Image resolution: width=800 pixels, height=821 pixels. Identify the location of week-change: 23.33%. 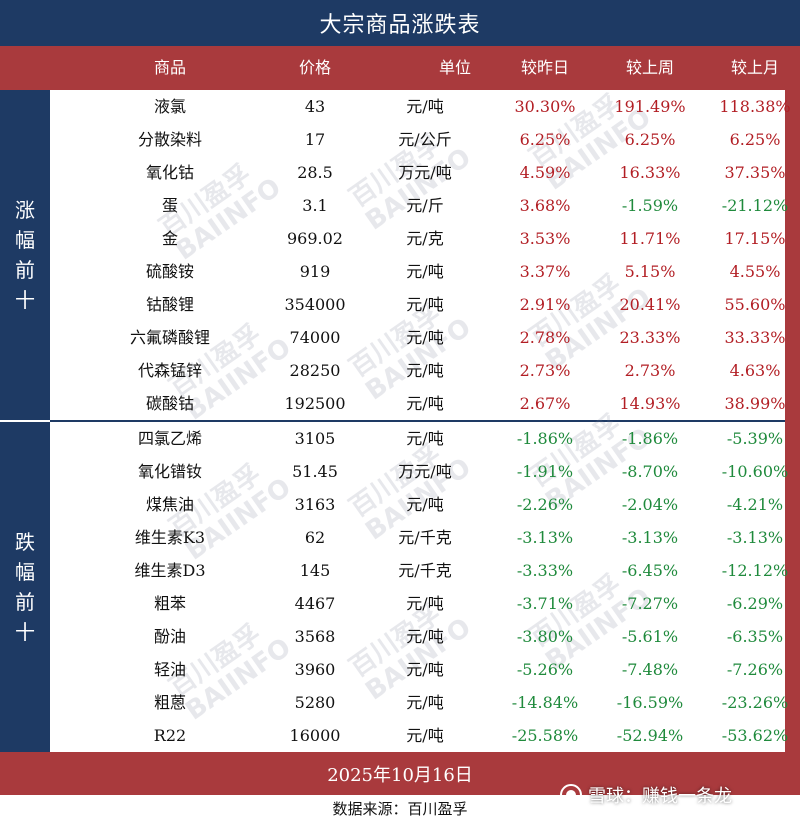
(650, 337).